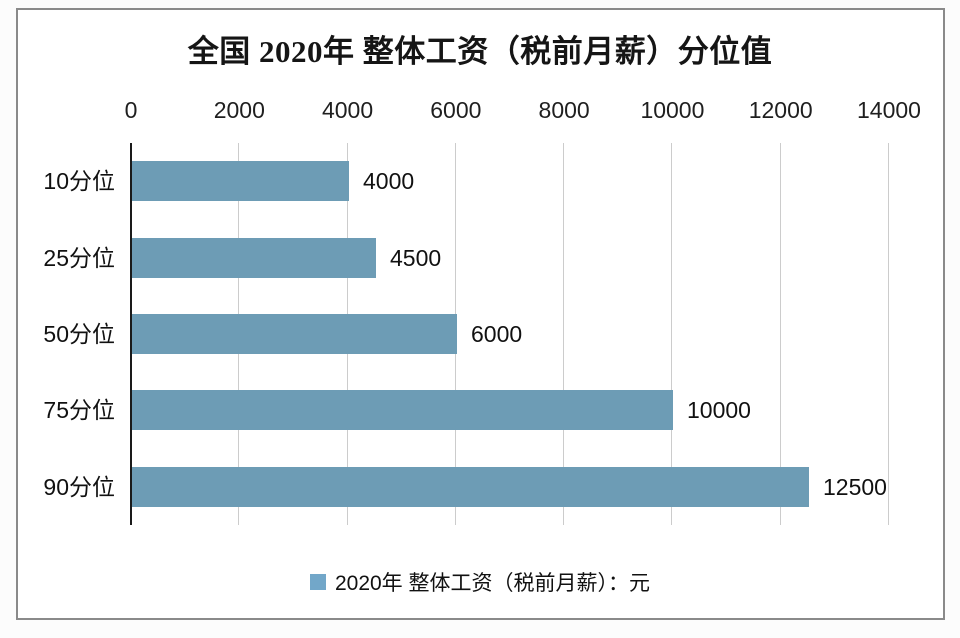 Image resolution: width=960 pixels, height=638 pixels. What do you see at coordinates (672, 110) in the screenshot?
I see `x-tick-label: 10000` at bounding box center [672, 110].